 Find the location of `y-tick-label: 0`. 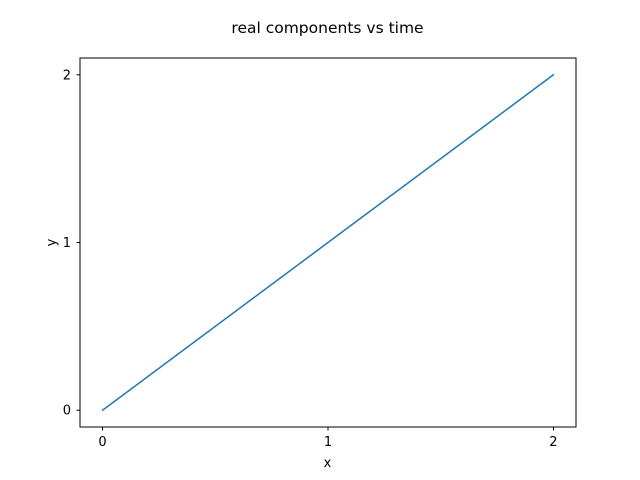

y-tick-label: 0 is located at coordinates (67, 411).